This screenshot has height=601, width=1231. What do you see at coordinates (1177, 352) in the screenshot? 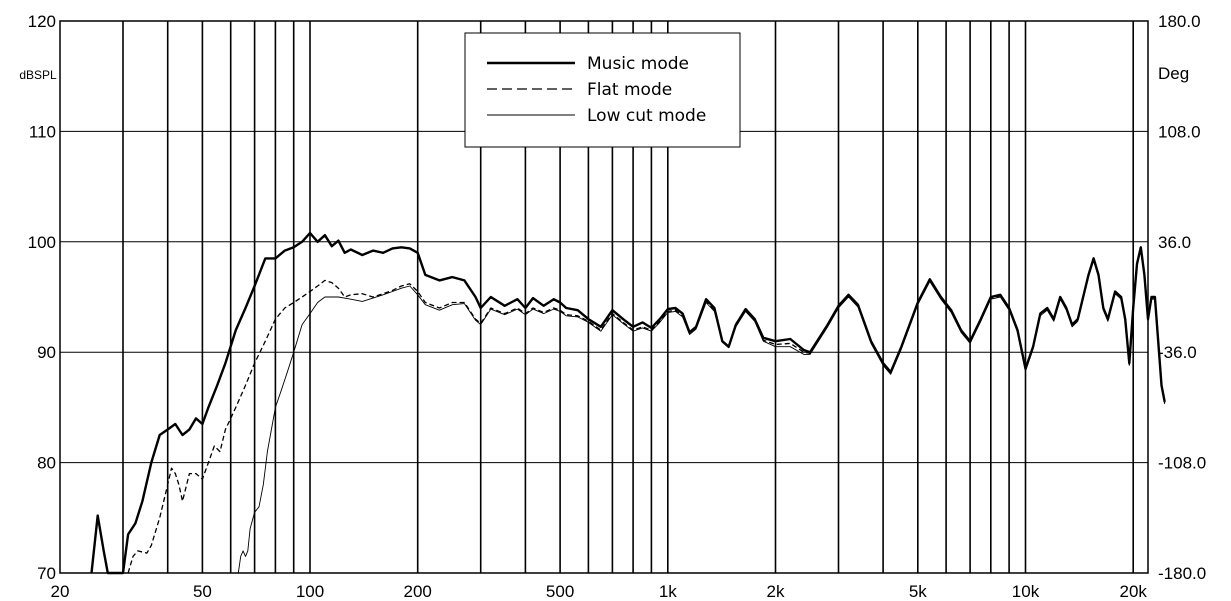
I see `y2-tick-label: -36.0` at bounding box center [1177, 352].